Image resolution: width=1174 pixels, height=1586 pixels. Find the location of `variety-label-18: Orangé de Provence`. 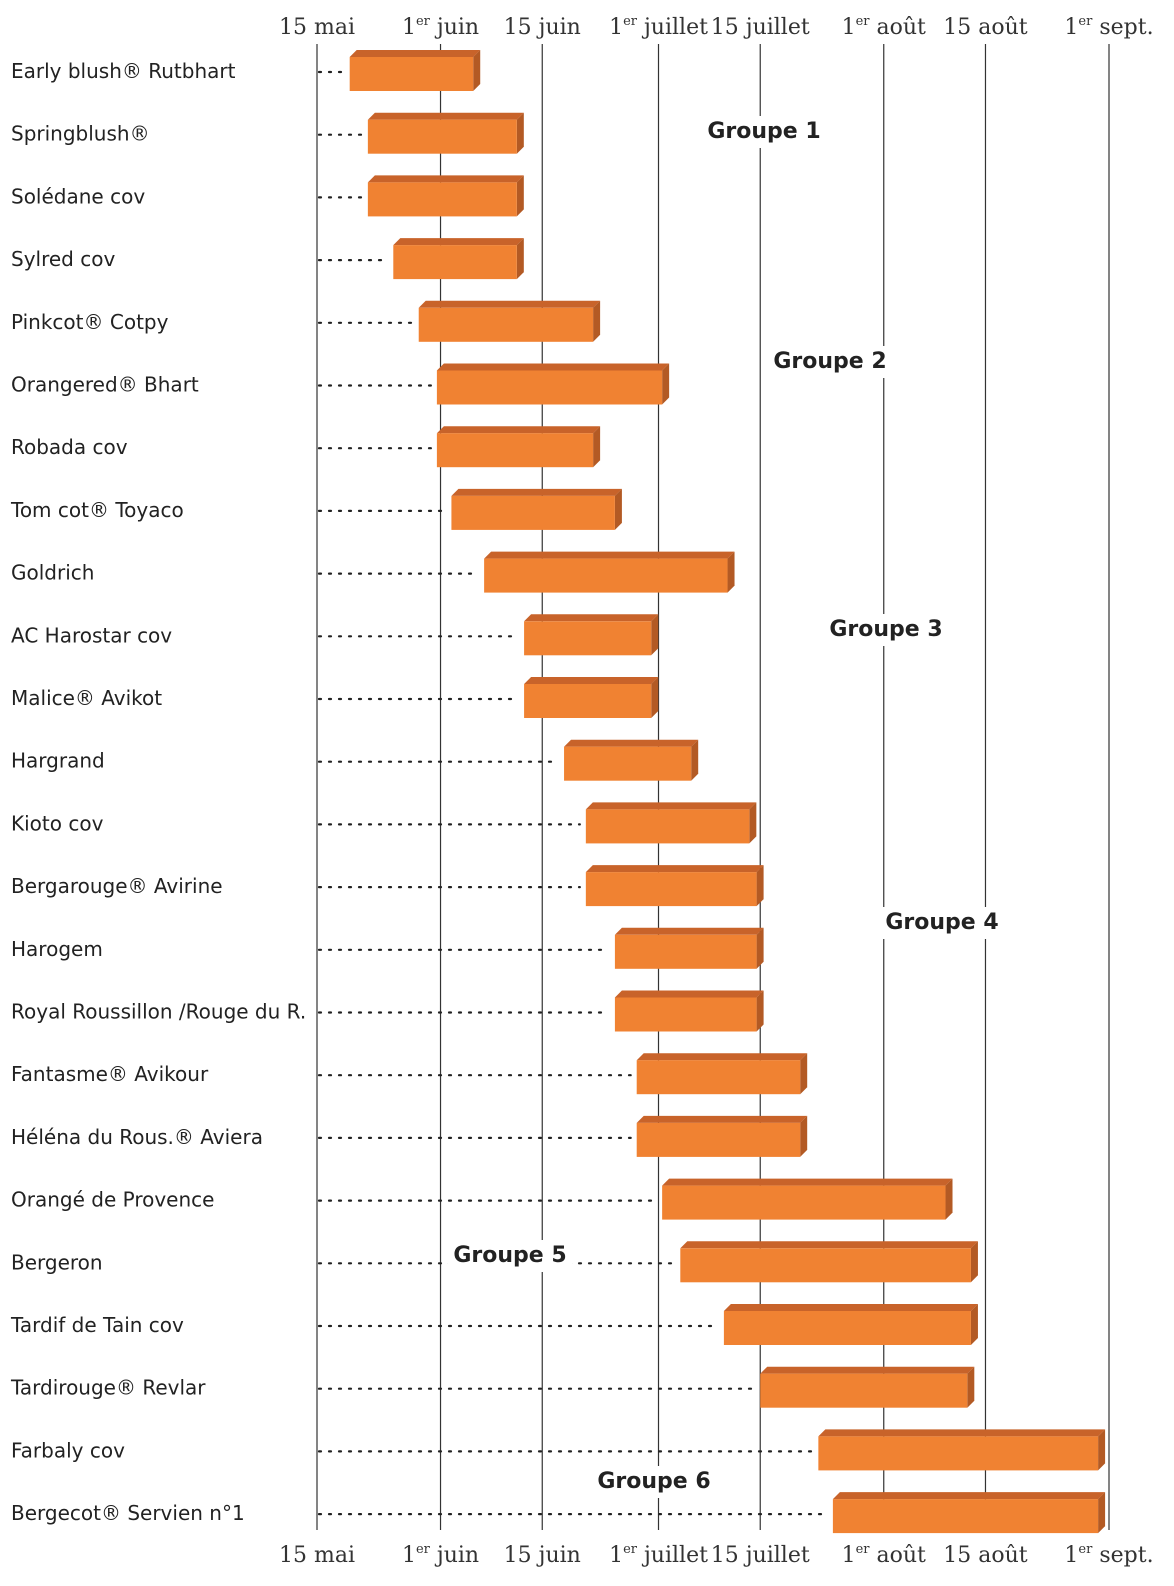

variety-label-18: Orangé de Provence is located at coordinates (112, 1200).